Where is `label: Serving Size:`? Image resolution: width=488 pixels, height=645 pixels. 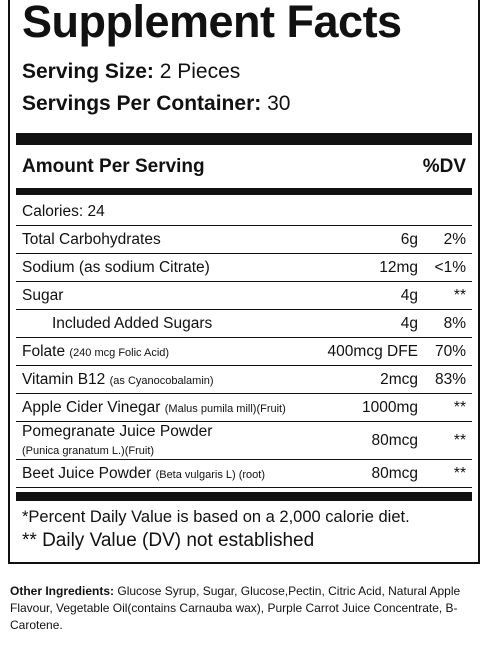 label: Serving Size: is located at coordinates (88, 71).